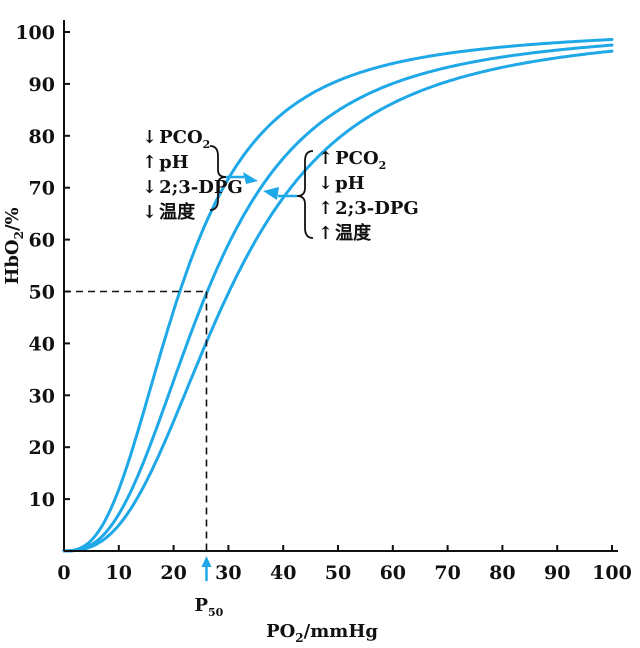 The image size is (640, 648). I want to click on left-annotation-item-2: ↑ pH, so click(165, 162).